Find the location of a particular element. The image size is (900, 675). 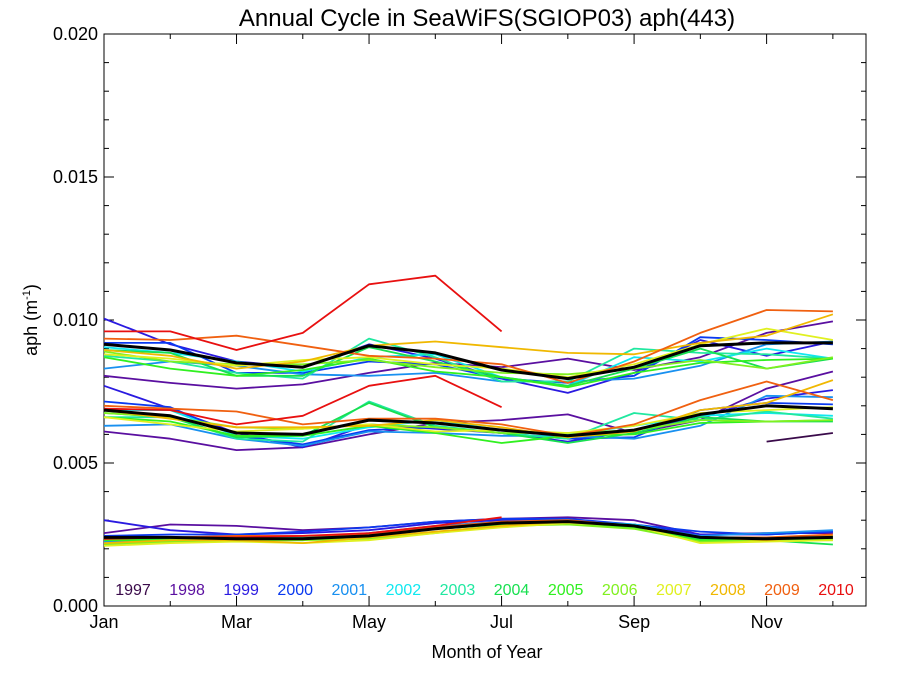

legend-item-2002: 2002 is located at coordinates (404, 590).